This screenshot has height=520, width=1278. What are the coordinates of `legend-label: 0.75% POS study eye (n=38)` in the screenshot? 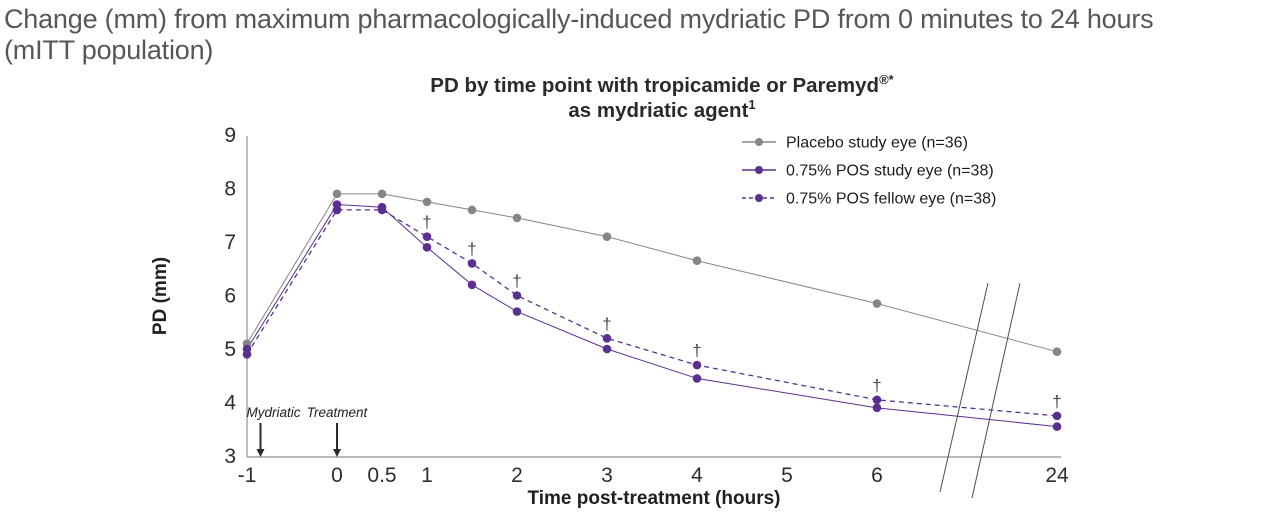 It's located at (890, 171).